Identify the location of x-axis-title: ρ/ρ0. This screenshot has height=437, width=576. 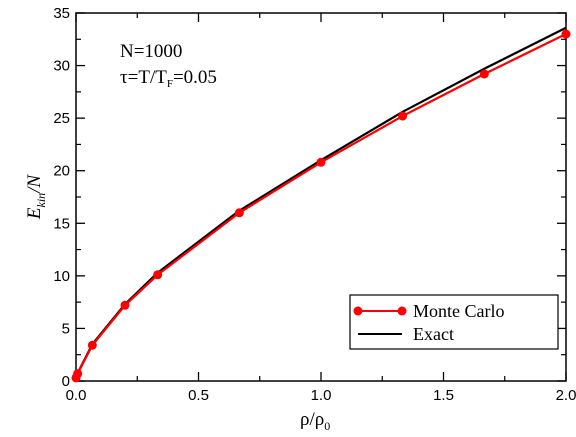
(315, 421).